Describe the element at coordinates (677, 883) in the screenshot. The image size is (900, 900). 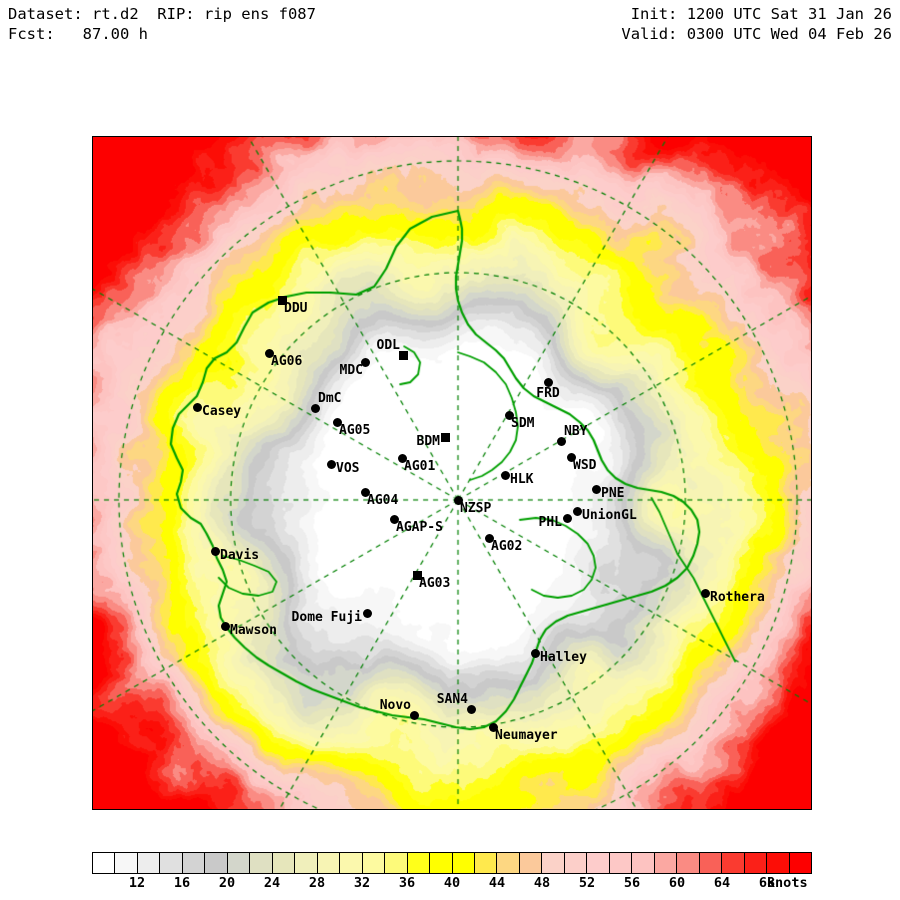
I see `colorbar-tick-60: 60` at that location.